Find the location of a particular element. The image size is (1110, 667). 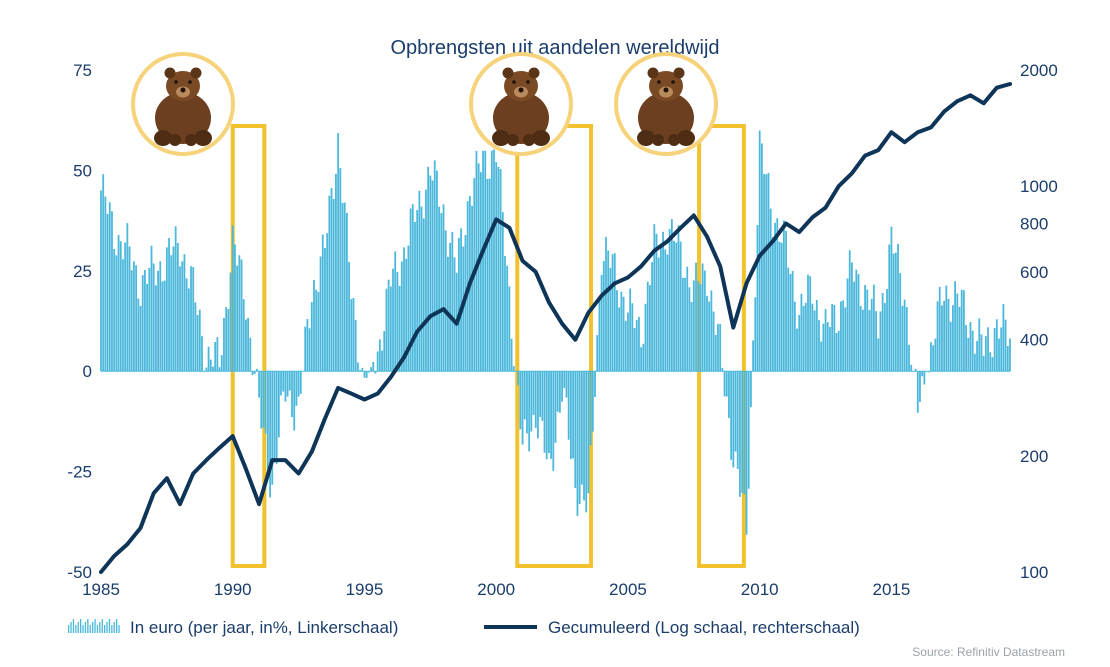

left-axis: -50 -25 0 25 50 75 is located at coordinates (79, 321).